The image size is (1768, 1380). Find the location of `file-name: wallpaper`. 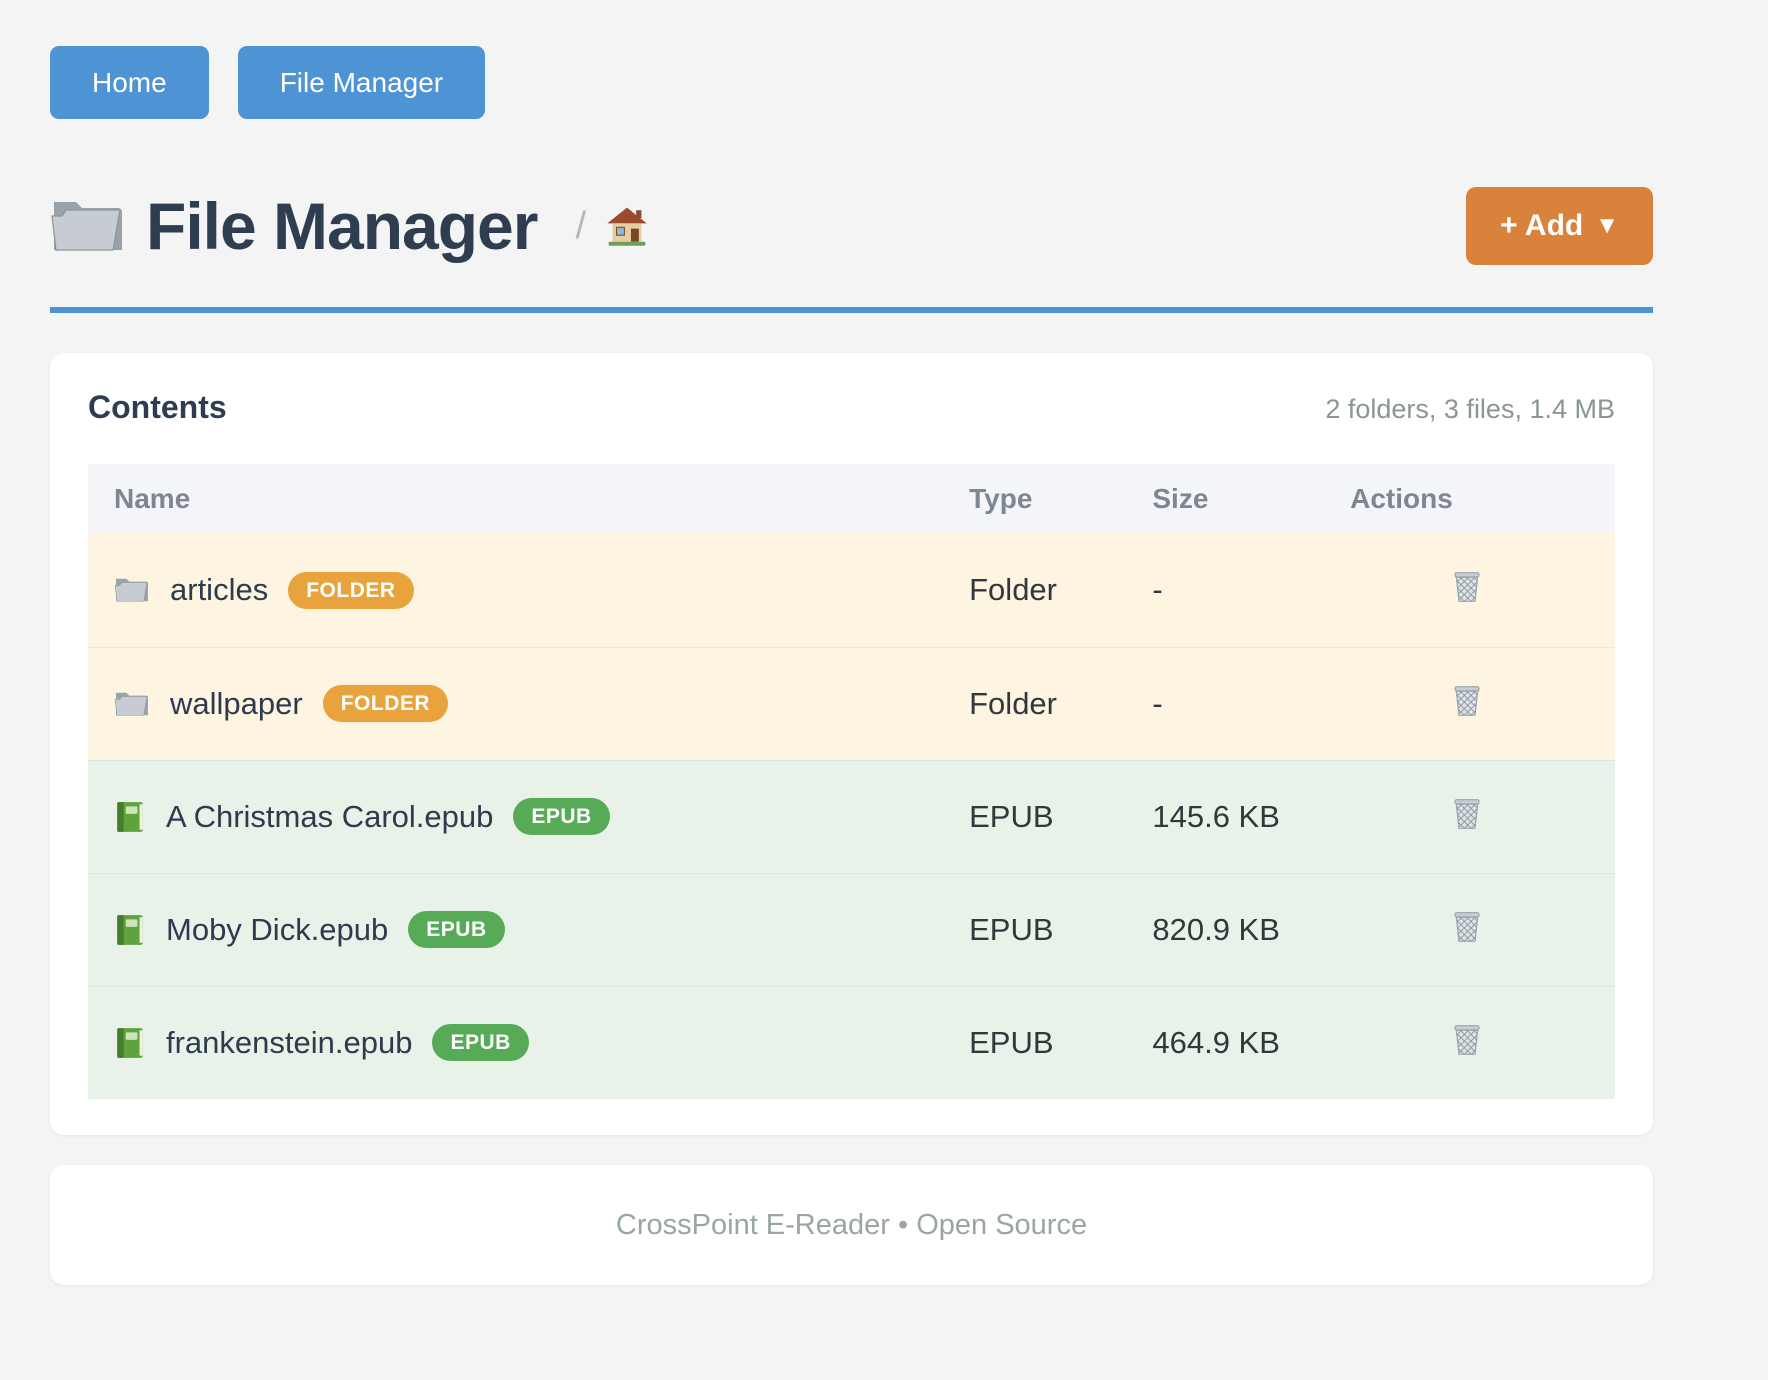

file-name: wallpaper is located at coordinates (236, 703).